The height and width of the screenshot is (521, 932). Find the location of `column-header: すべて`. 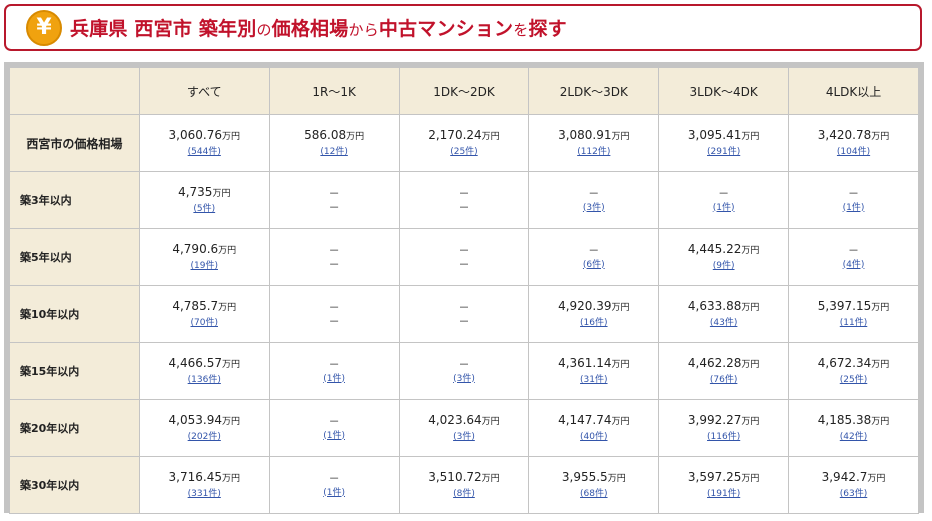

column-header: すべて is located at coordinates (204, 91).